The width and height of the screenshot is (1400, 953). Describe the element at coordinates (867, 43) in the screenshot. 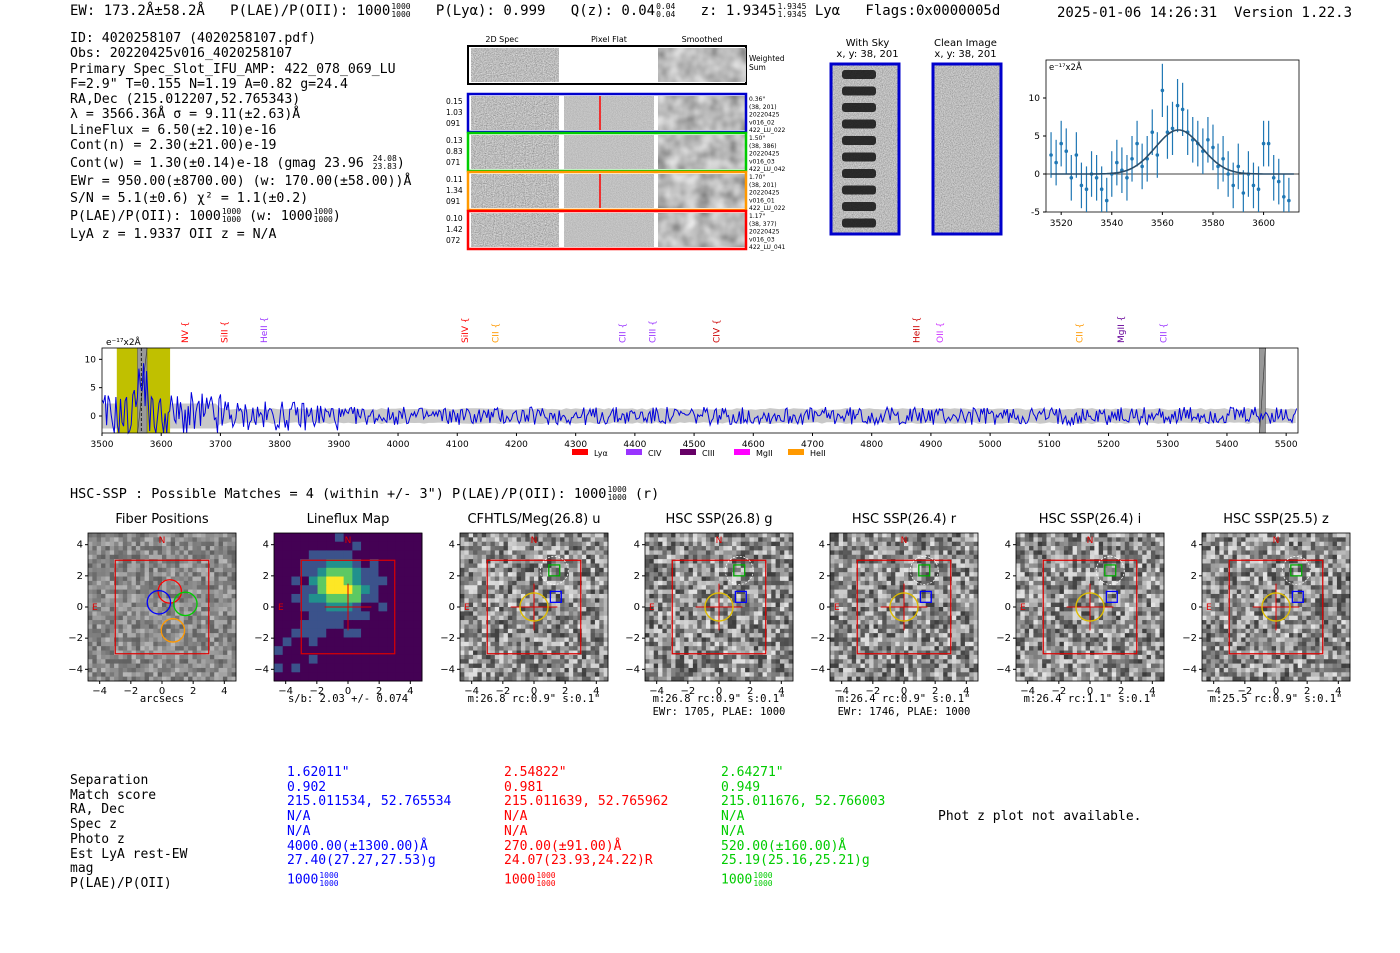

I see `with-sky-title-text: With Sky` at that location.